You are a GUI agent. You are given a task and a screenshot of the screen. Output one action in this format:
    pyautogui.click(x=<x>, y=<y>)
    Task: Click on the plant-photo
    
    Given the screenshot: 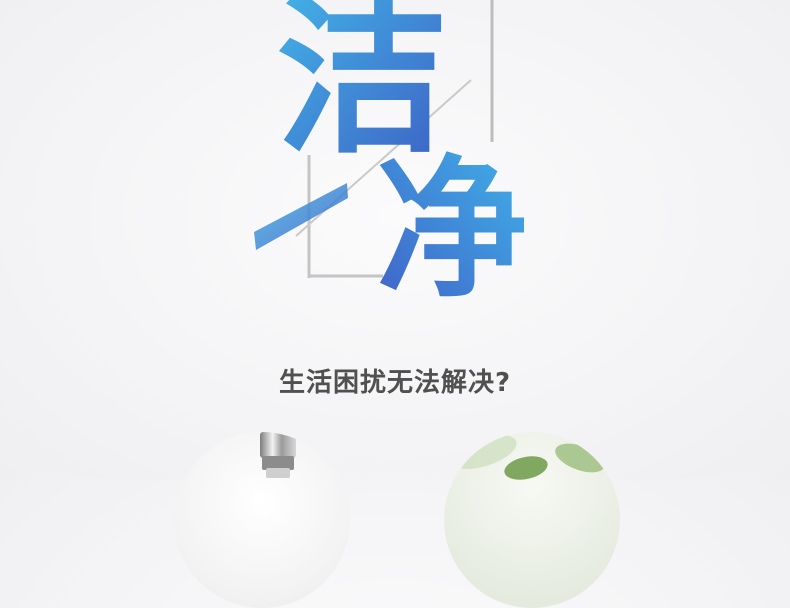 What is the action you would take?
    pyautogui.click(x=532, y=520)
    